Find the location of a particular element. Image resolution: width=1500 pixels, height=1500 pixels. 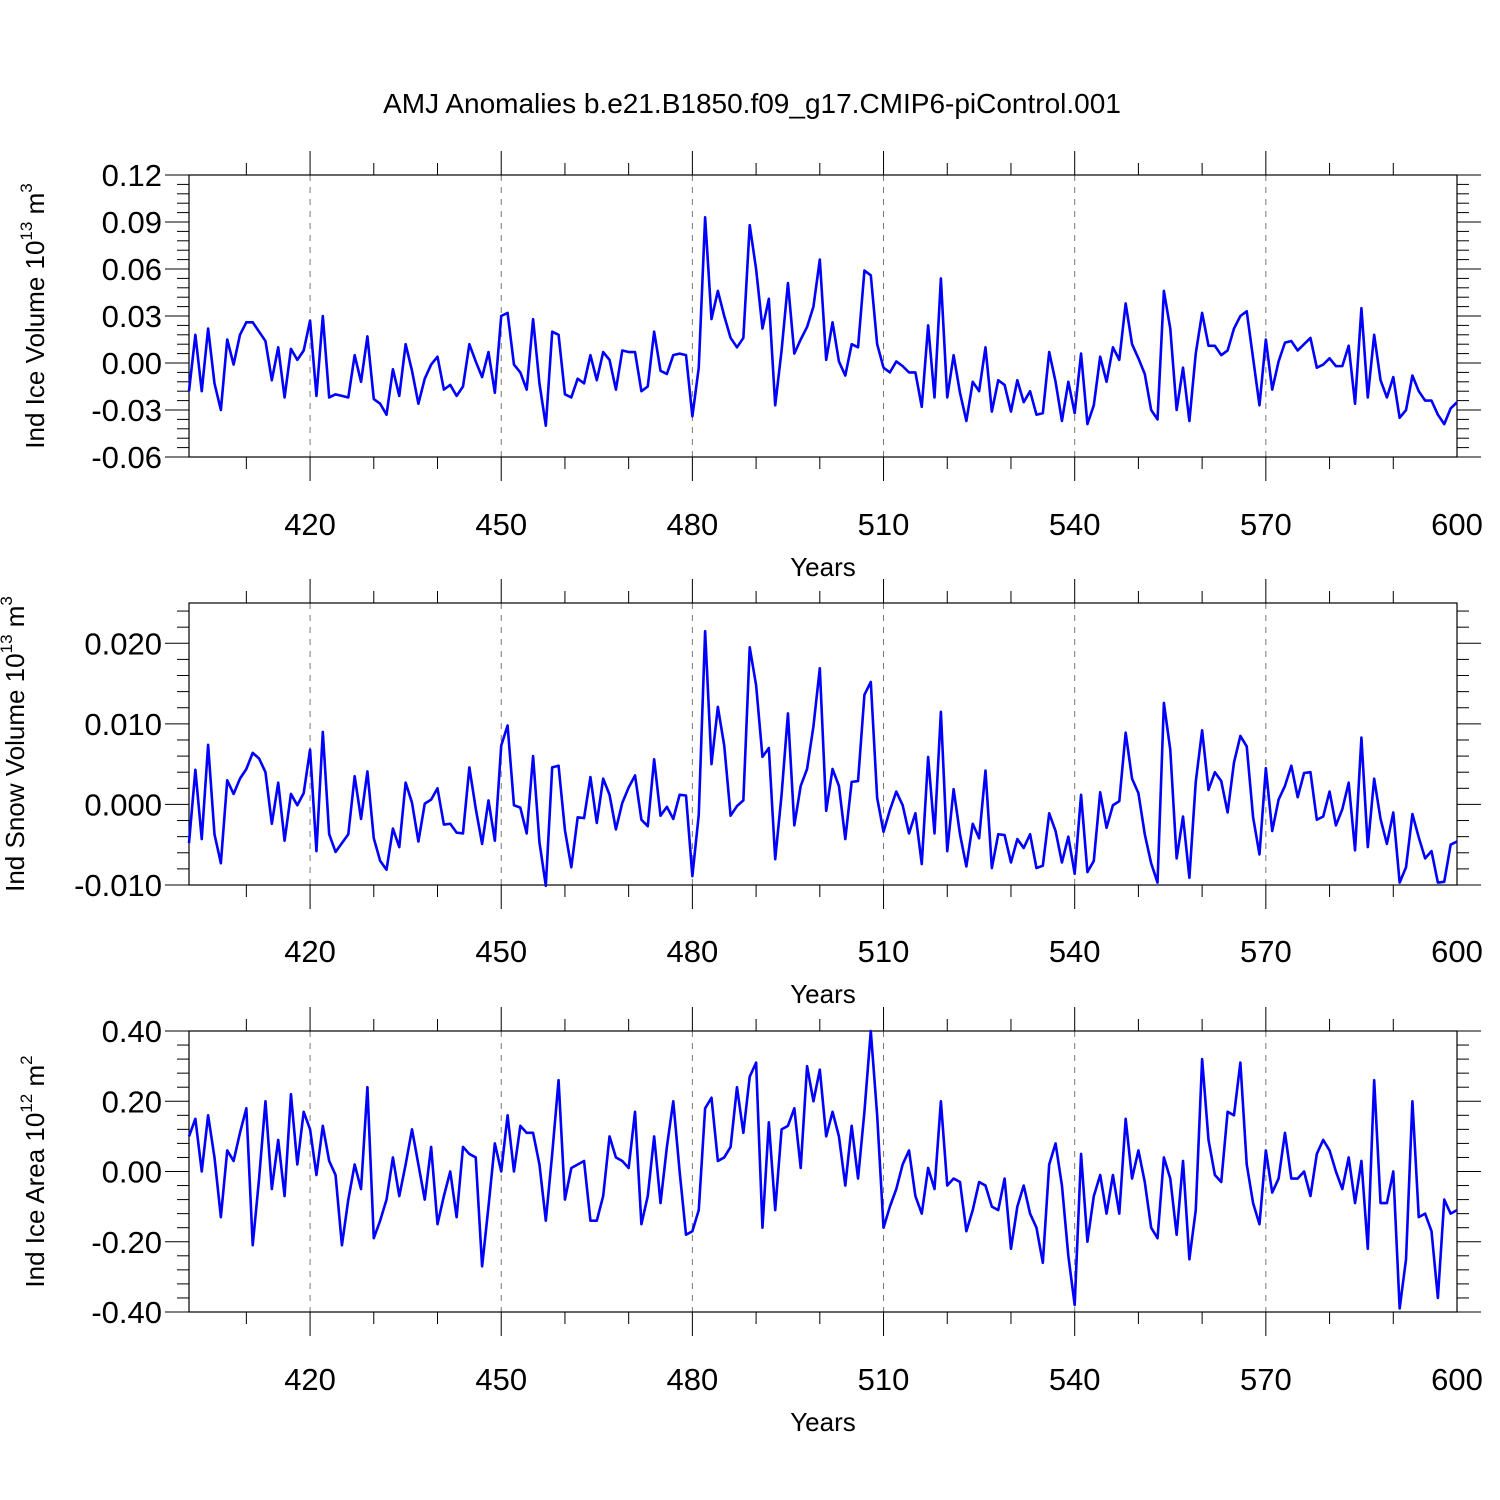

y-tick-label: -0.06 is located at coordinates (126, 457).